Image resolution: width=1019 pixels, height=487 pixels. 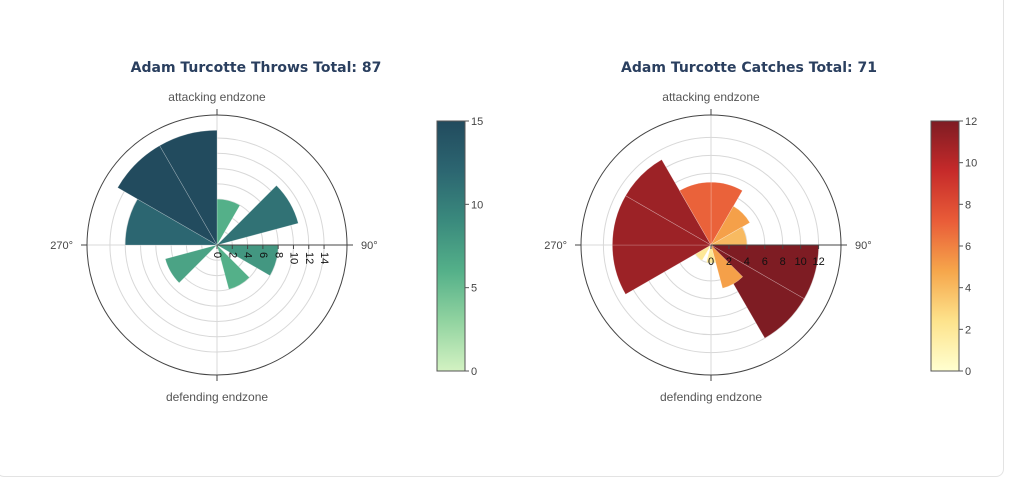 I want to click on catches-angle-90-label: 90°, so click(x=863, y=246).